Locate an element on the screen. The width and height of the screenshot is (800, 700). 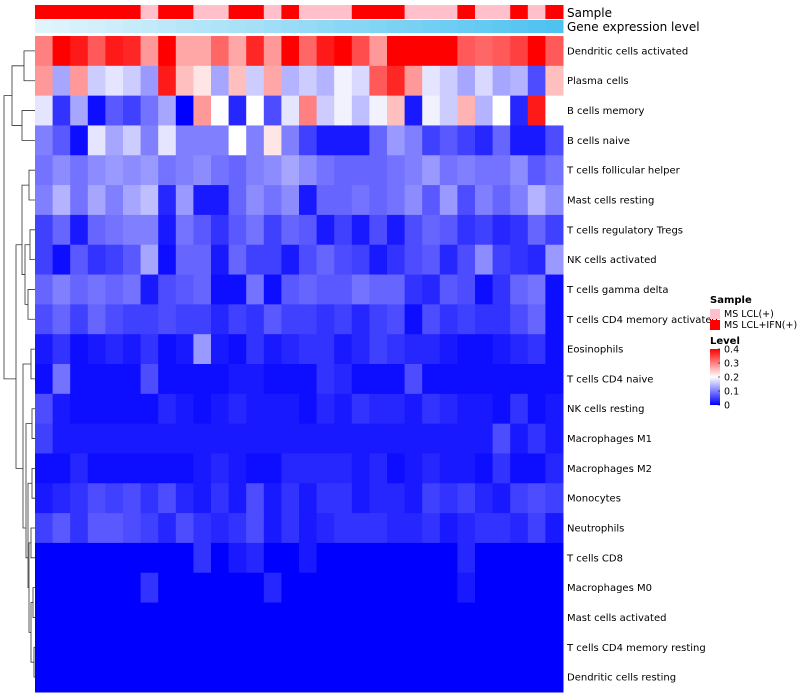
heatmap-cell-r3-c14 is located at coordinates (290, 140).